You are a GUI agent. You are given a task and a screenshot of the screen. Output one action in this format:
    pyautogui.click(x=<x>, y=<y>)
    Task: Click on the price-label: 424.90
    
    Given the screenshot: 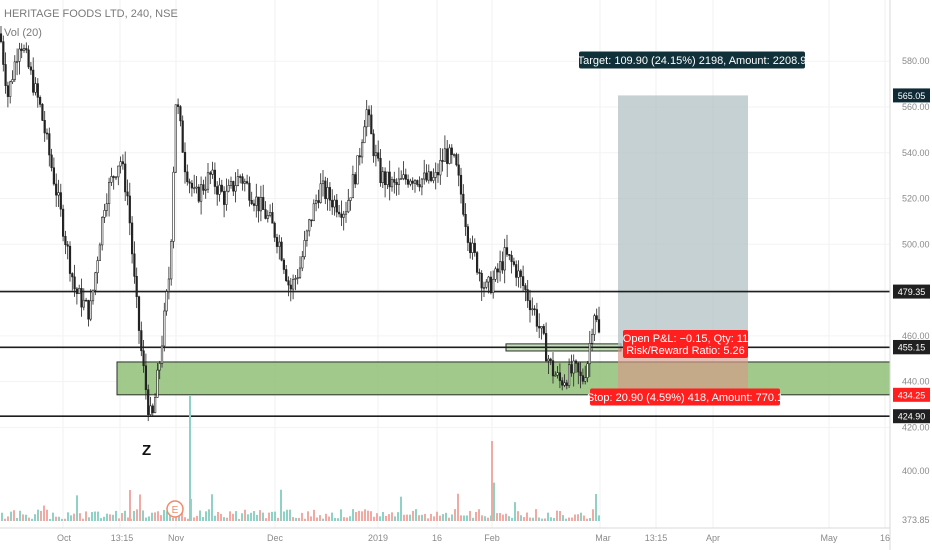 What is the action you would take?
    pyautogui.click(x=911, y=416)
    